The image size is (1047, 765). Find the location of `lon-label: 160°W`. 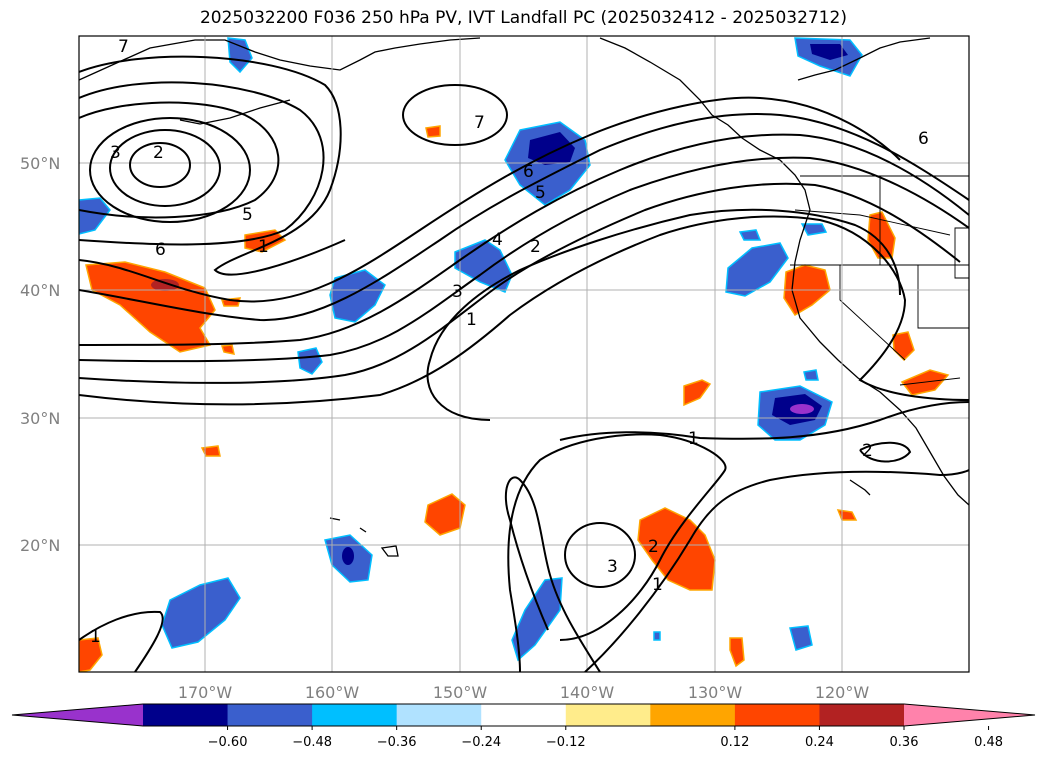

lon-label: 160°W is located at coordinates (332, 692).